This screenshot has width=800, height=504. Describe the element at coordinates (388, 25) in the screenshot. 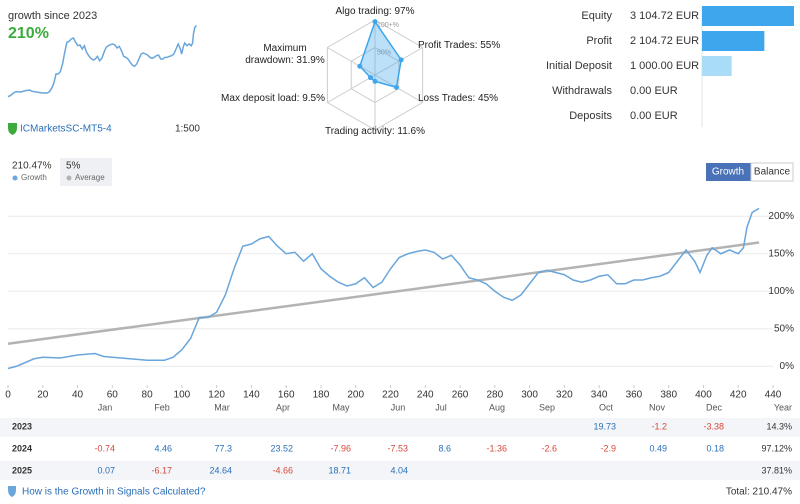

I see `radar-ring-label: 100+%` at that location.